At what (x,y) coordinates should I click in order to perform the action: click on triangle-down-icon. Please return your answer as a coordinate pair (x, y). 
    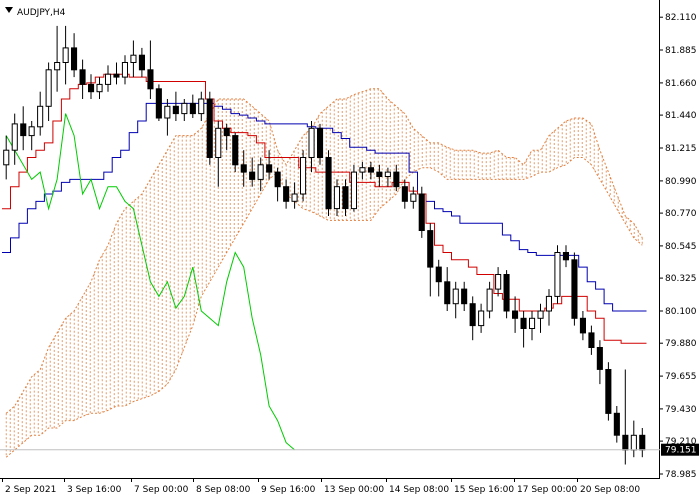
    Looking at the image, I should click on (9, 10).